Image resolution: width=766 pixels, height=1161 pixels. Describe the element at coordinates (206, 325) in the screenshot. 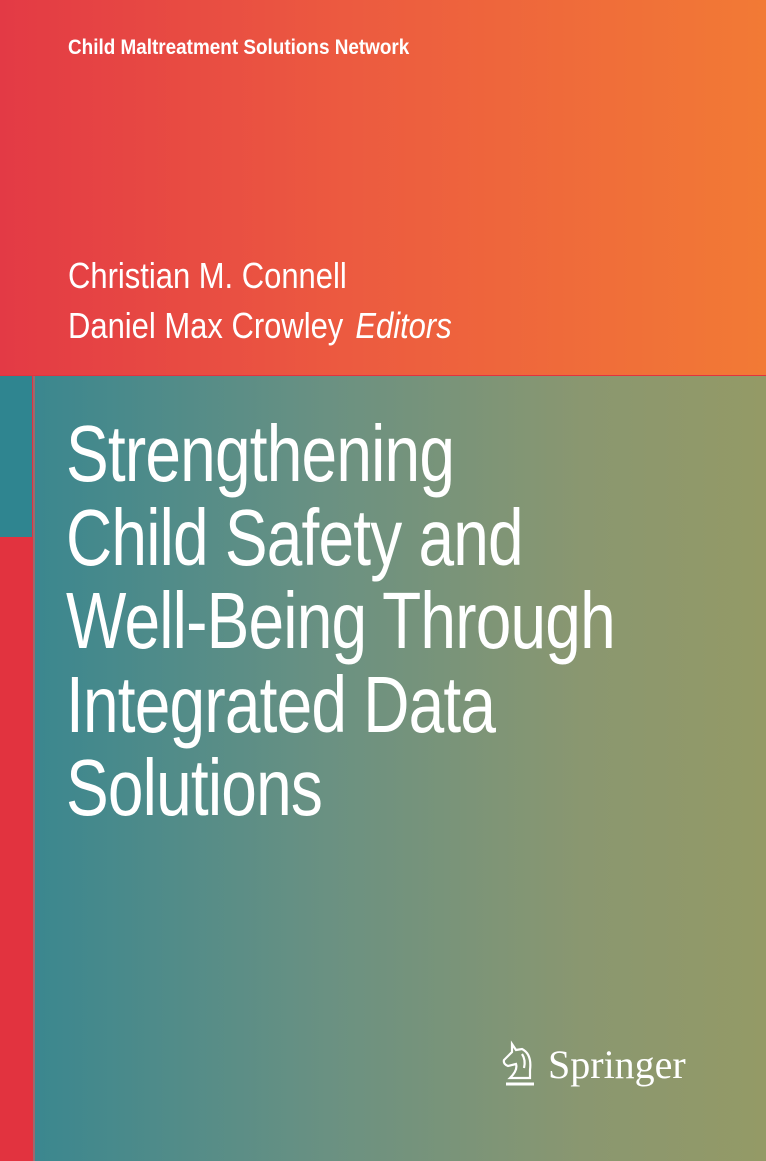

I see `editor-name: Daniel Max Crowley` at that location.